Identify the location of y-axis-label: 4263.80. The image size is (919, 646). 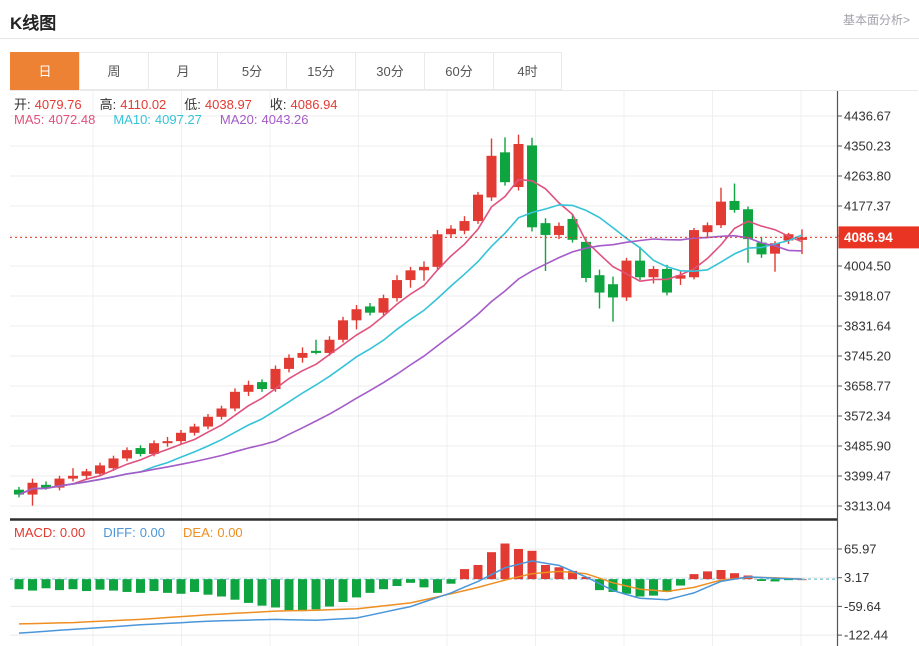
(867, 176).